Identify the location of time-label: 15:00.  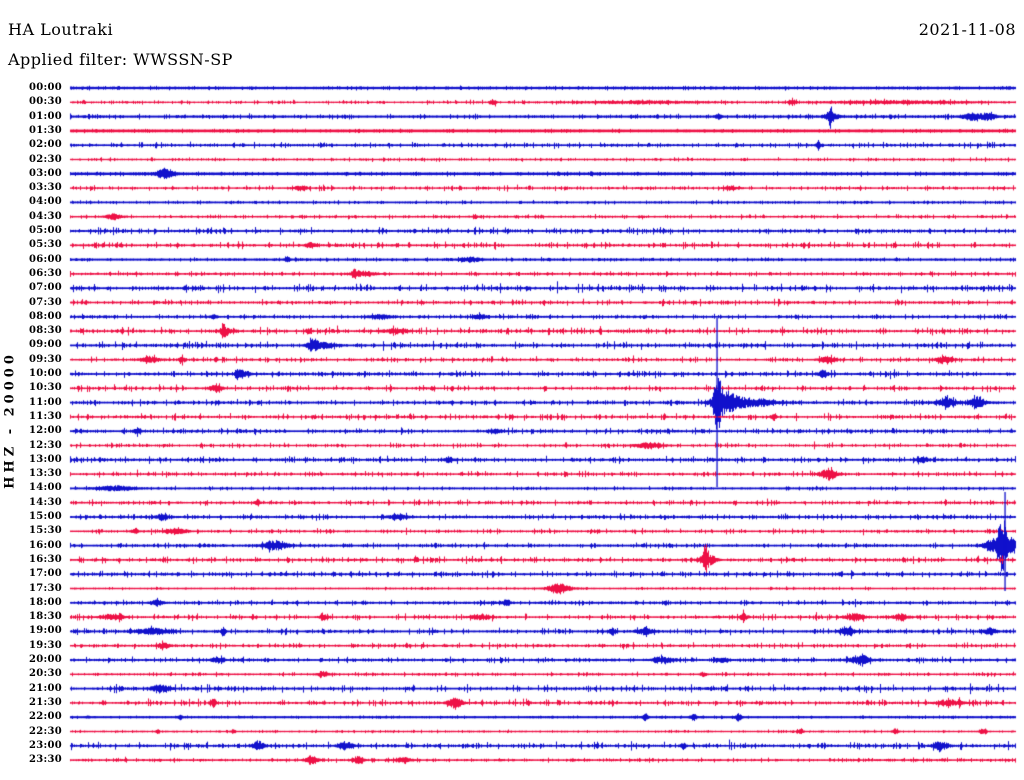
(45, 516).